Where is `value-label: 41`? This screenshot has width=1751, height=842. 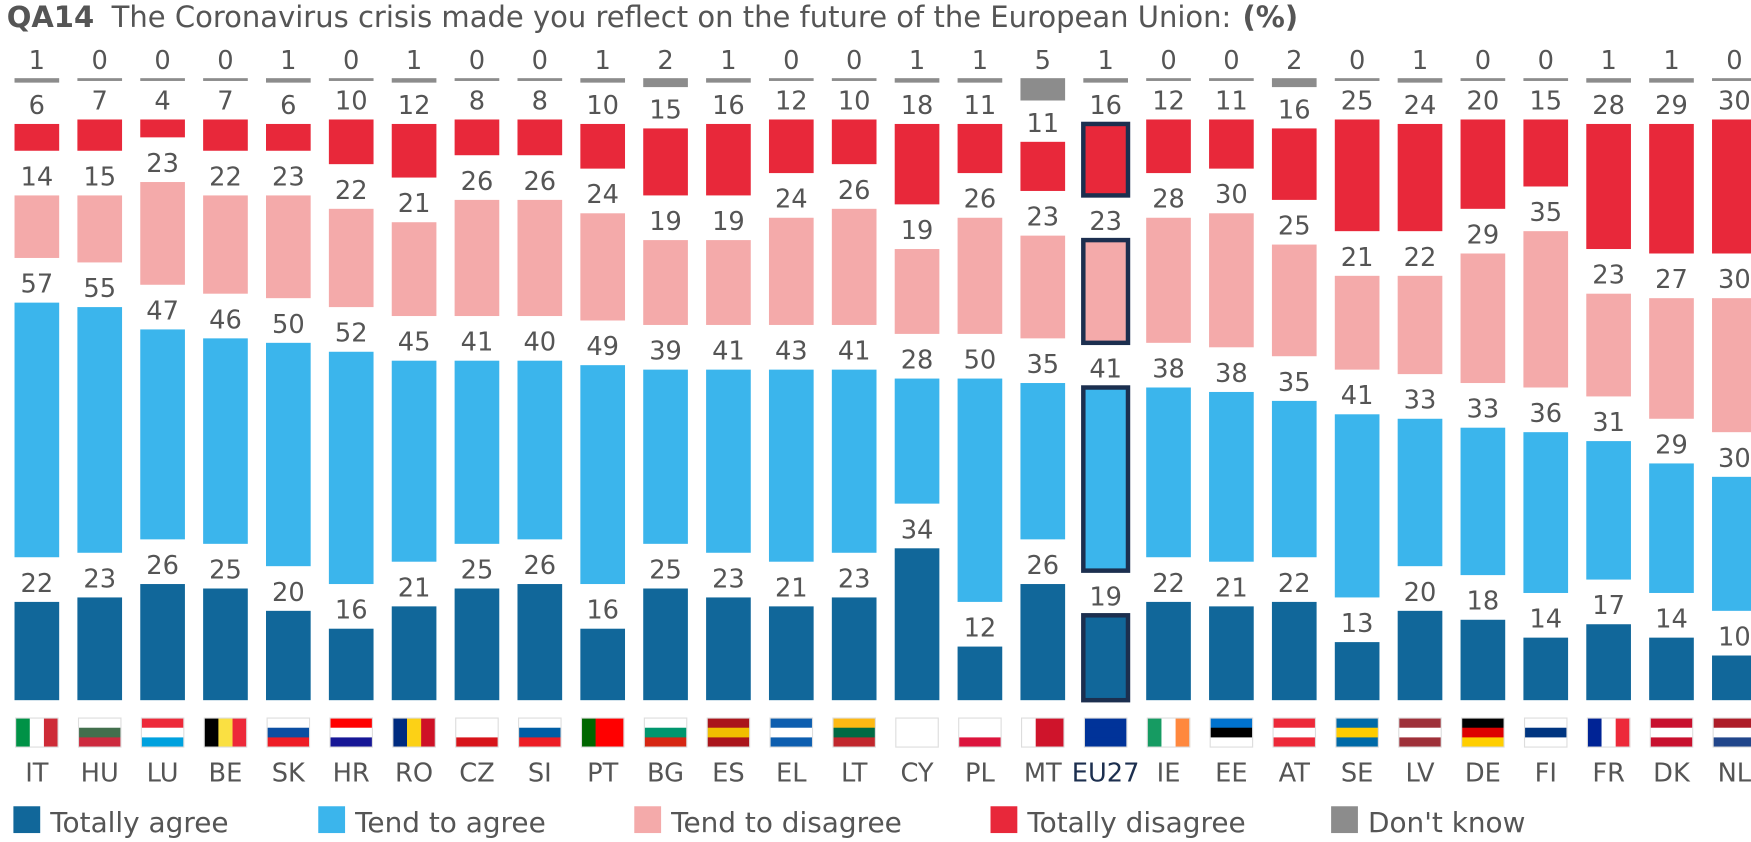
value-label: 41 is located at coordinates (1357, 396).